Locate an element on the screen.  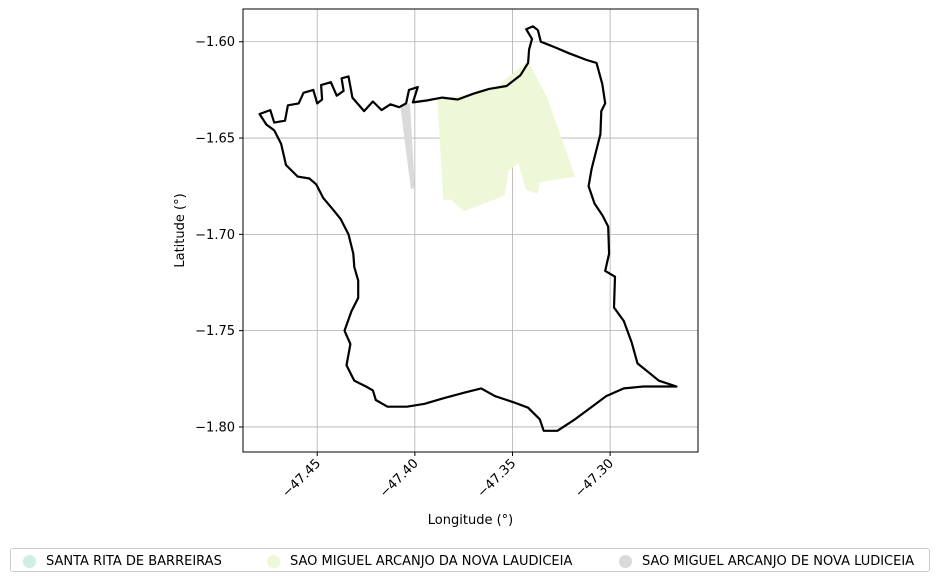
legend-item-nova-ludiceia: SAO MIGUEL ARCANJO DE NOVA LUDICEIA is located at coordinates (766, 561).